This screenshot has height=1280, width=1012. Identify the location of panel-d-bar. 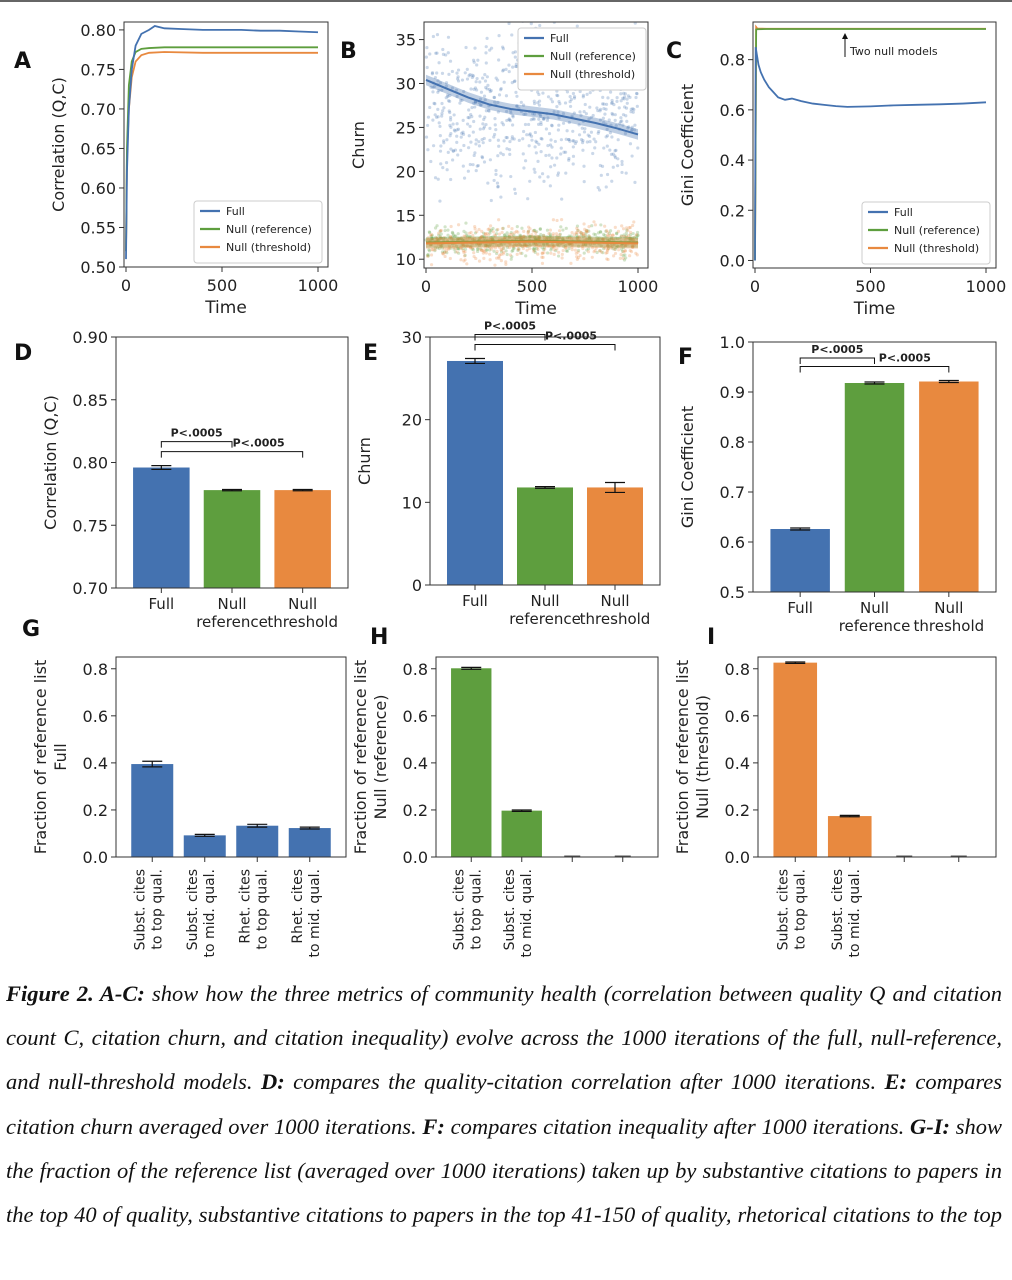
(232, 539).